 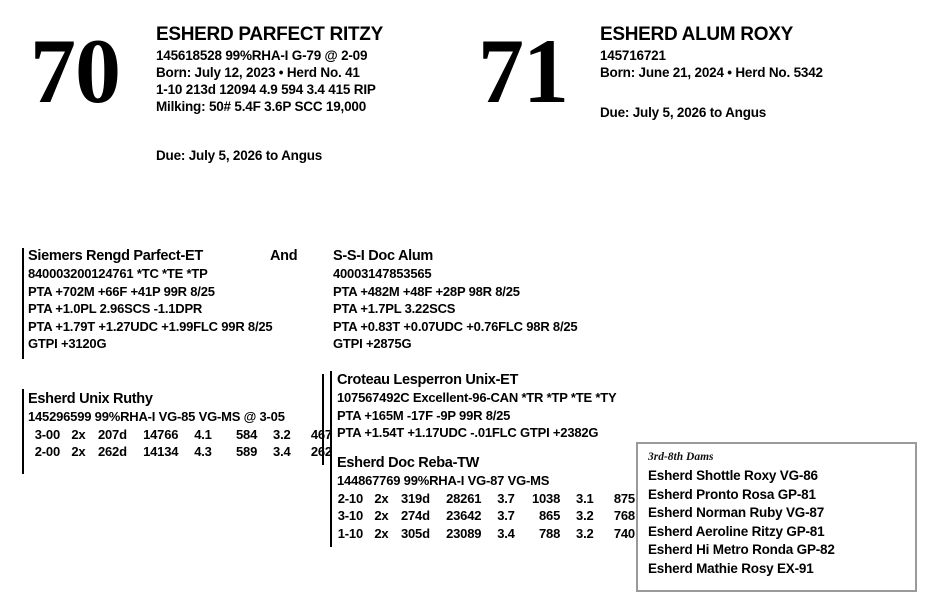 I want to click on record-protein: 768, so click(x=624, y=515).